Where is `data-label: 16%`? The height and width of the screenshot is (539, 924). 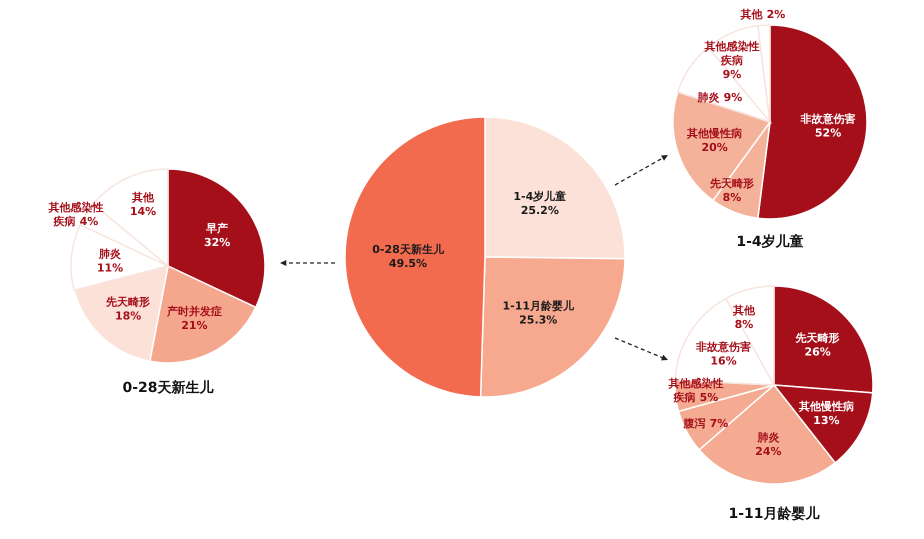 data-label: 16% is located at coordinates (723, 361).